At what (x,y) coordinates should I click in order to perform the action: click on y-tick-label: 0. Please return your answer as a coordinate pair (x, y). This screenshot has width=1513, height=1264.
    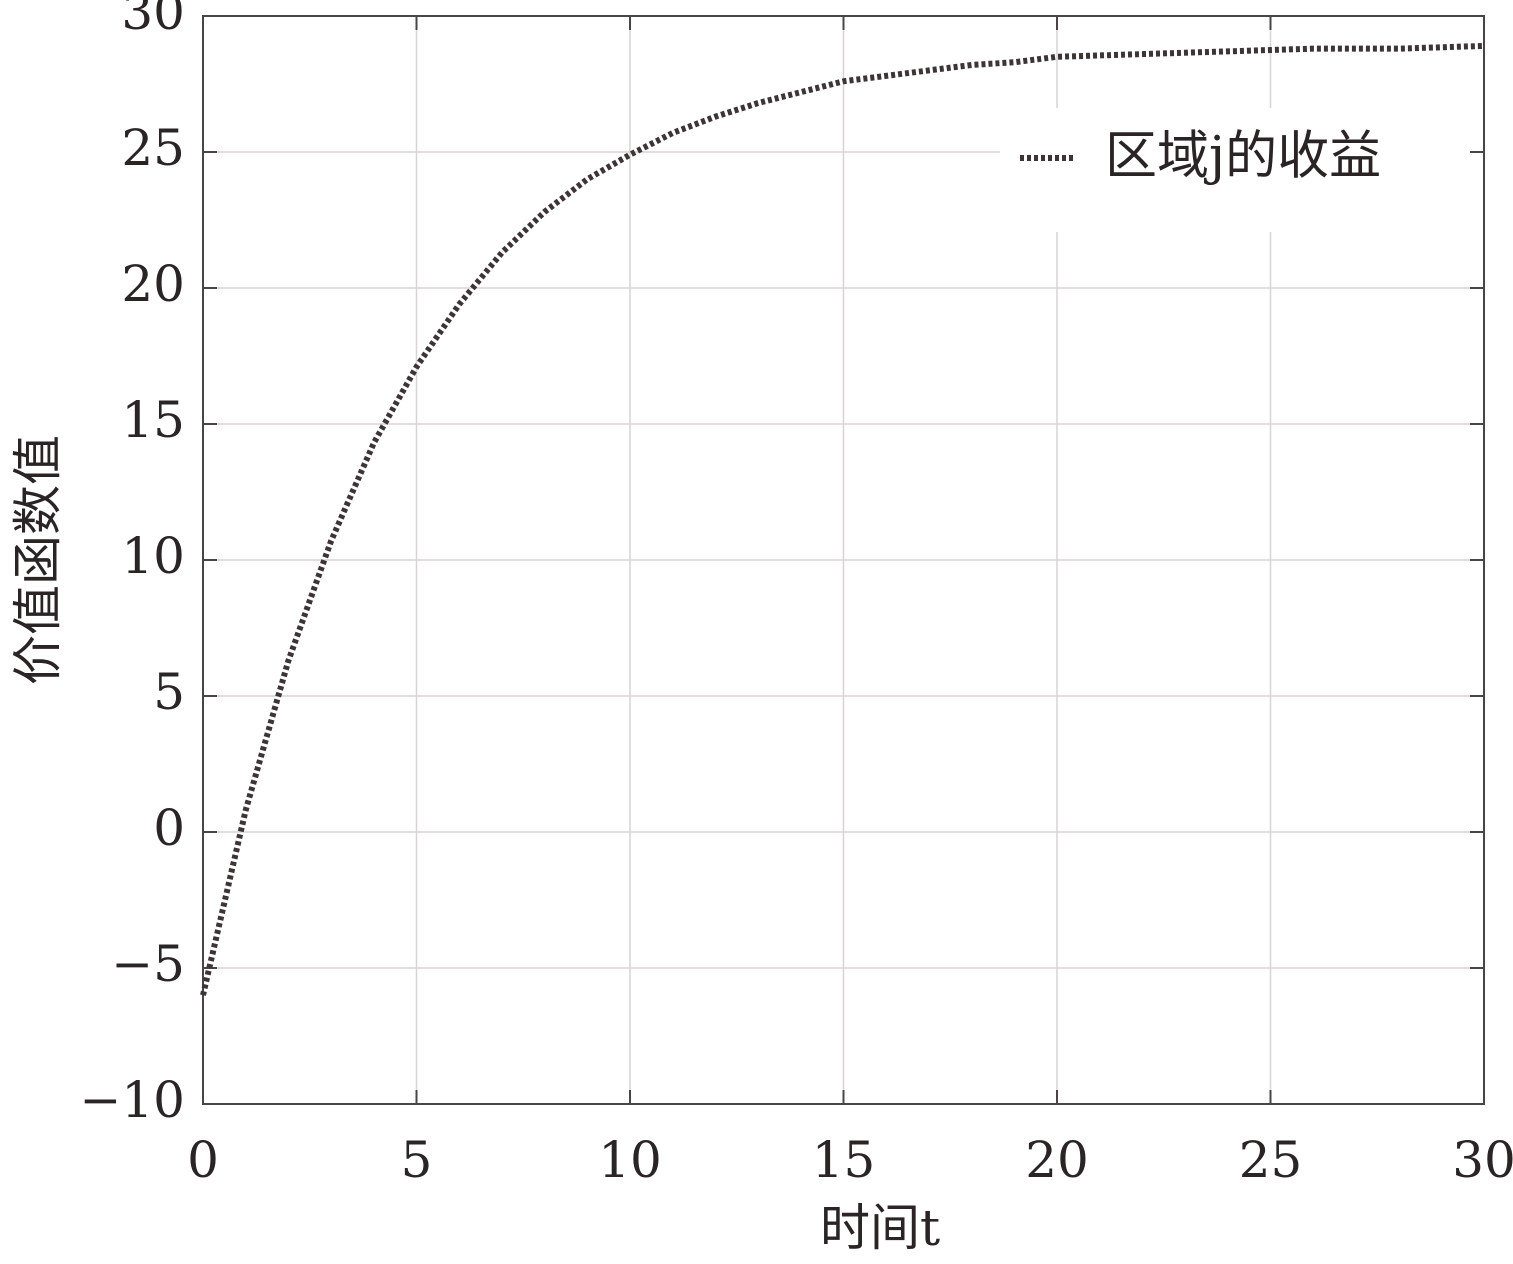
    Looking at the image, I should click on (169, 828).